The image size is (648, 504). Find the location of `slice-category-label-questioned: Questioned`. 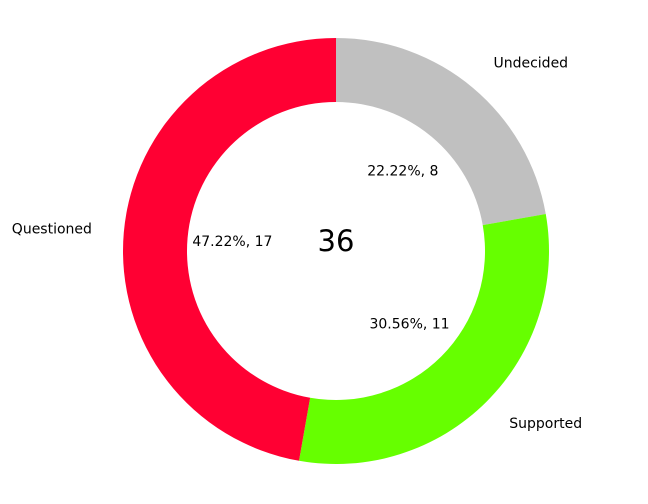

slice-category-label-questioned: Questioned is located at coordinates (52, 230).